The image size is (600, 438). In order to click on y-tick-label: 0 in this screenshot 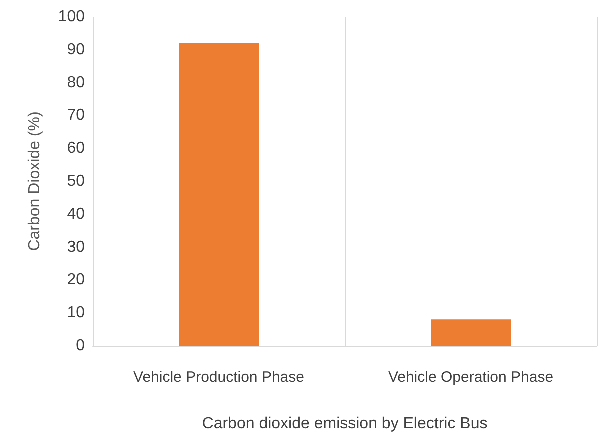, I will do `click(81, 346)`.